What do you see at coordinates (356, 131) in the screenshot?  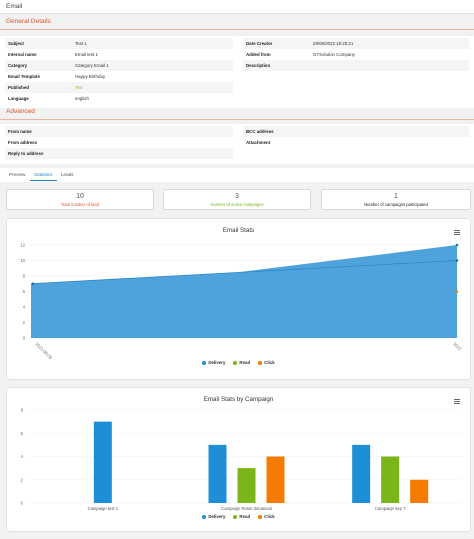 I see `detail-row-bcc-address: BCC address` at bounding box center [356, 131].